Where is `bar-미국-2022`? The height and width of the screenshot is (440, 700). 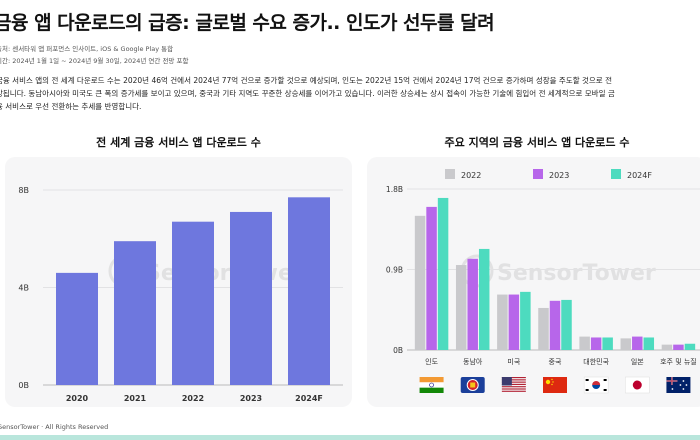
bar-미국-2022 is located at coordinates (502, 322).